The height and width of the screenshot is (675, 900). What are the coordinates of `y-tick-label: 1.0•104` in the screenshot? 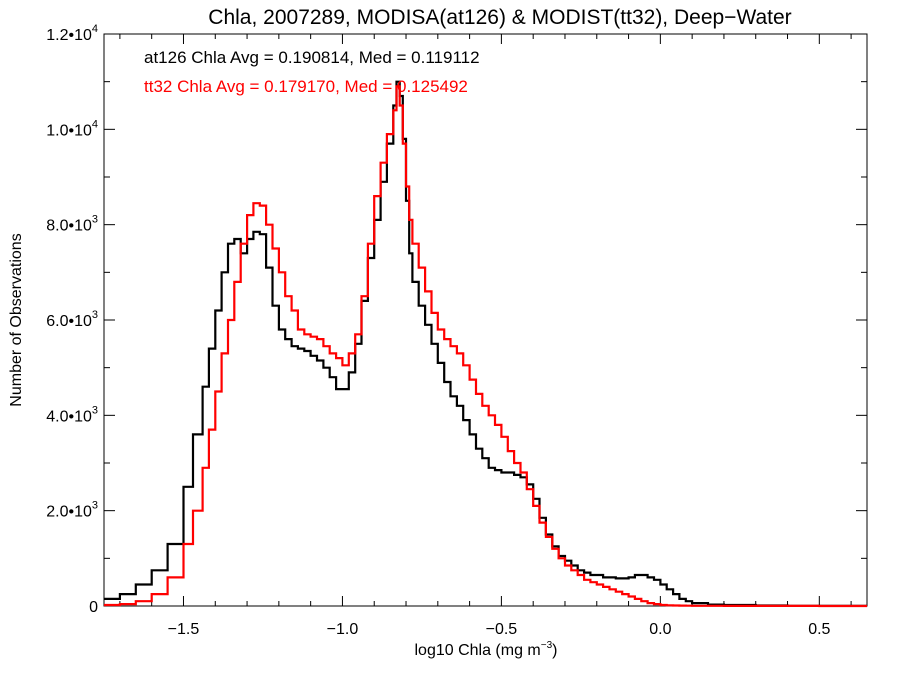 It's located at (72, 128).